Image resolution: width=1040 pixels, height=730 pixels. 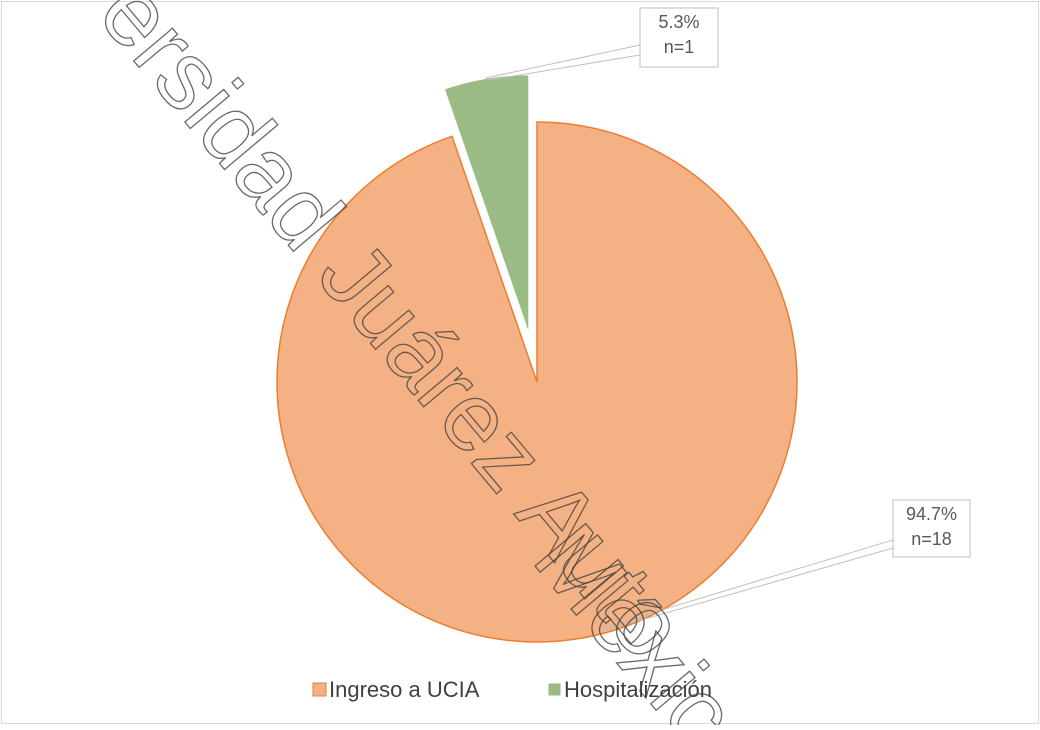 What do you see at coordinates (638, 689) in the screenshot?
I see `legend-label: Hospitalización` at bounding box center [638, 689].